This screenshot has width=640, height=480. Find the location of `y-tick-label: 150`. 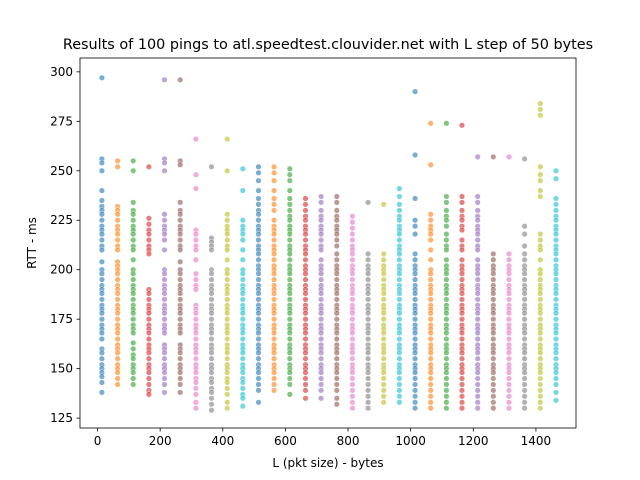

y-tick-label: 150 is located at coordinates (61, 369).